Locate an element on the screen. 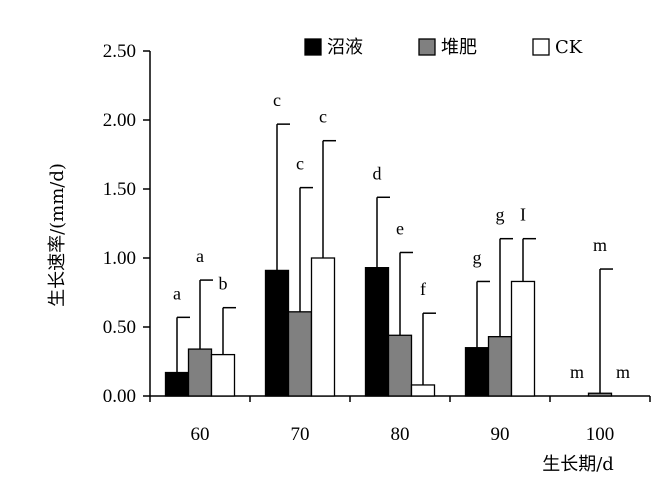  legend-label: CK is located at coordinates (569, 47).